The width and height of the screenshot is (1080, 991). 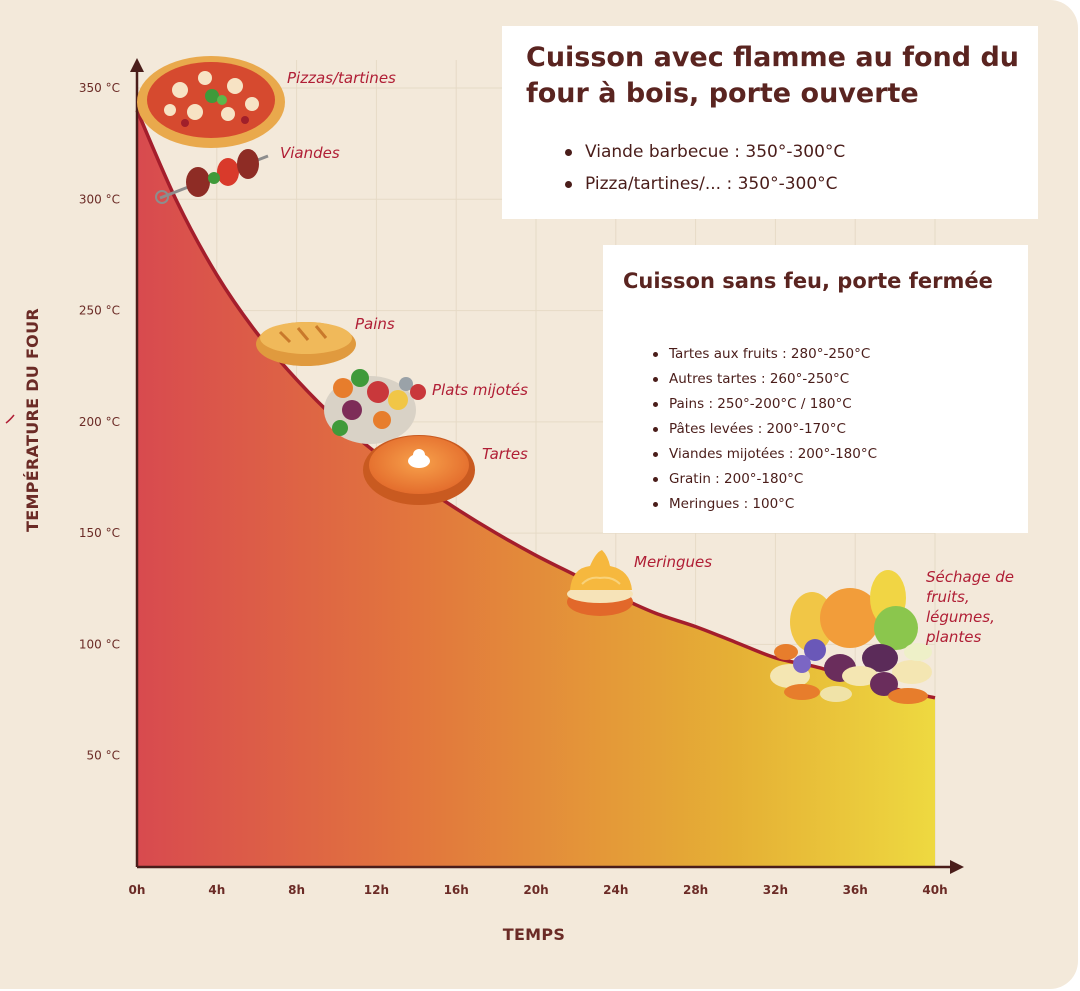 I want to click on list-item: Tartes aux fruits : 280°-250°C, so click(x=765, y=354).